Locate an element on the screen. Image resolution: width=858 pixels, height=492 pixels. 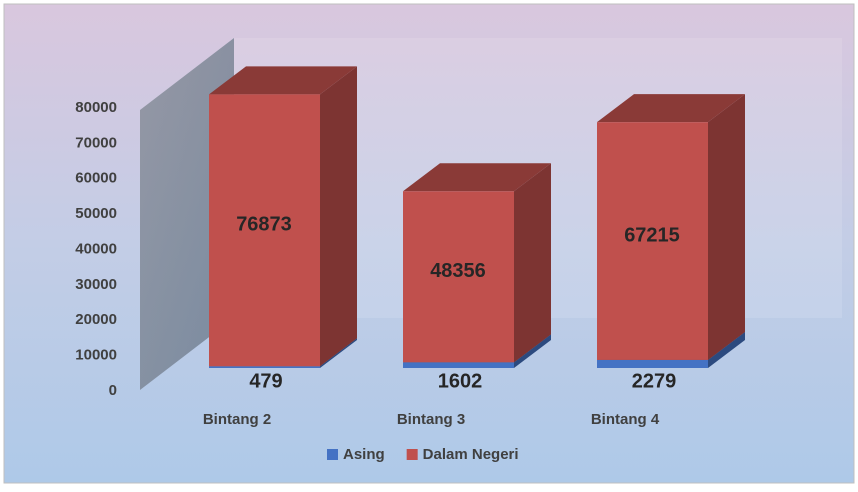
value-label: 2279 is located at coordinates (654, 381).